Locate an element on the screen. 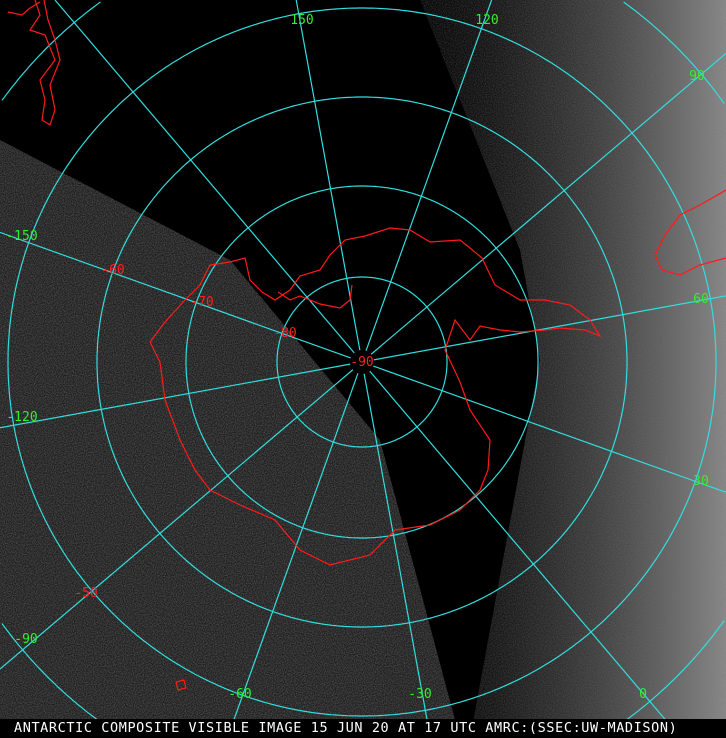 The width and height of the screenshot is (726, 738). longitude-label: -120 is located at coordinates (21, 417).